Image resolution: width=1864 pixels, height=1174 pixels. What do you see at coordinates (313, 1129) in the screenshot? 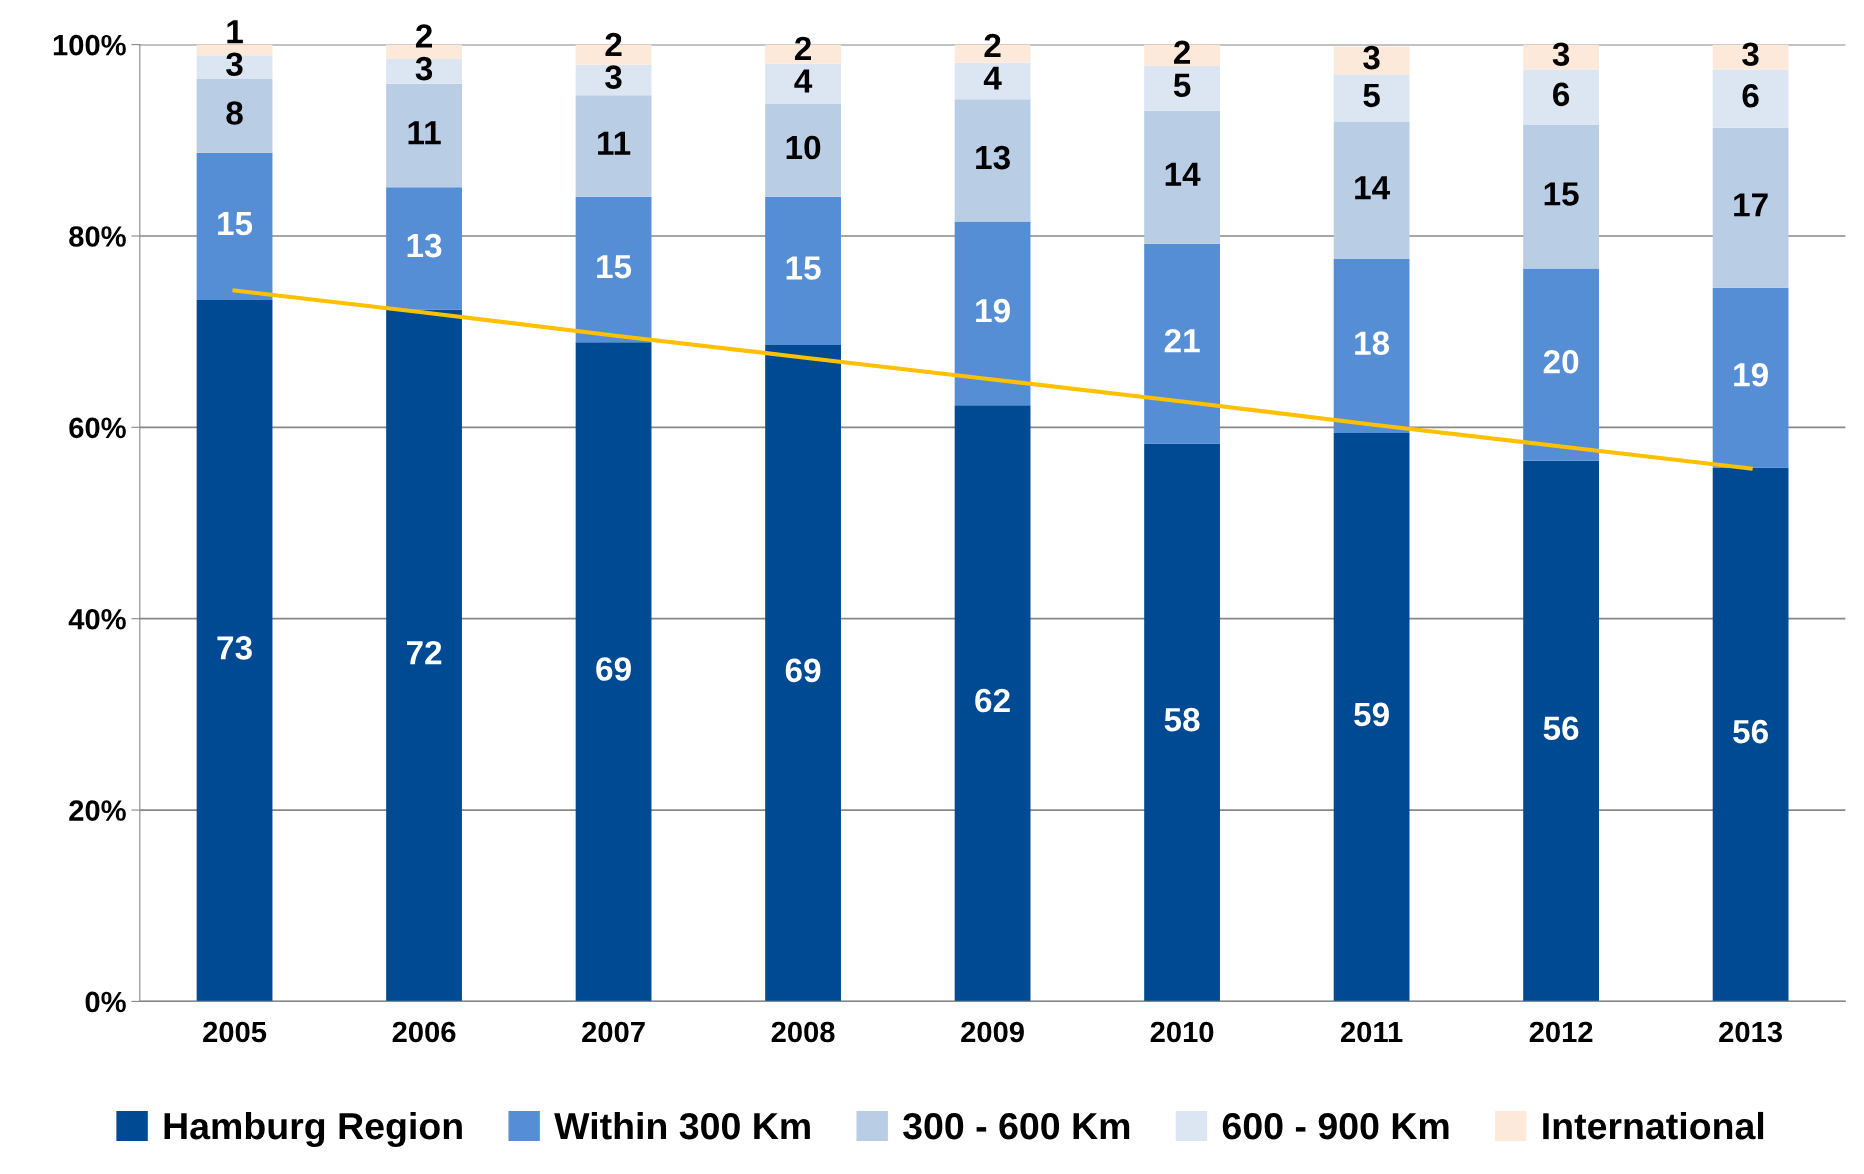
I see `legend-label: Hamburg Region` at bounding box center [313, 1129].